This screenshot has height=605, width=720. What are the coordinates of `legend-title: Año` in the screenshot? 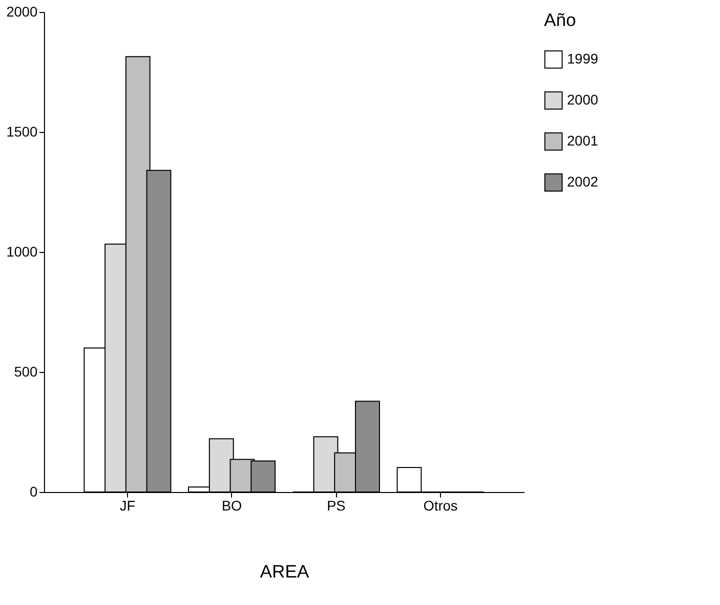 It's located at (560, 20).